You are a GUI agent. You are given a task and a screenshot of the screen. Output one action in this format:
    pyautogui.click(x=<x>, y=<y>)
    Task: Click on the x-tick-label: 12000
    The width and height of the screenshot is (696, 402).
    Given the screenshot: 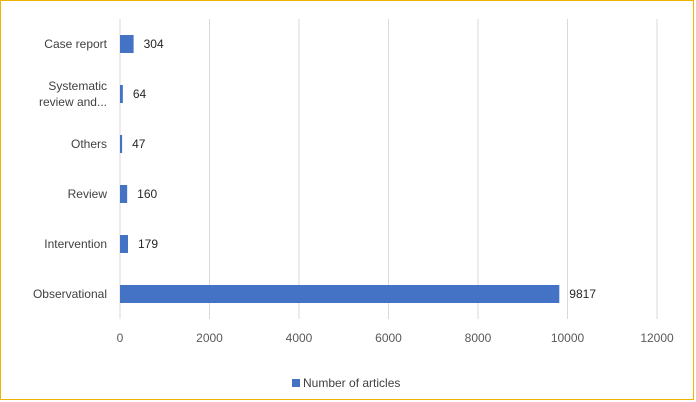 What is the action you would take?
    pyautogui.click(x=657, y=338)
    